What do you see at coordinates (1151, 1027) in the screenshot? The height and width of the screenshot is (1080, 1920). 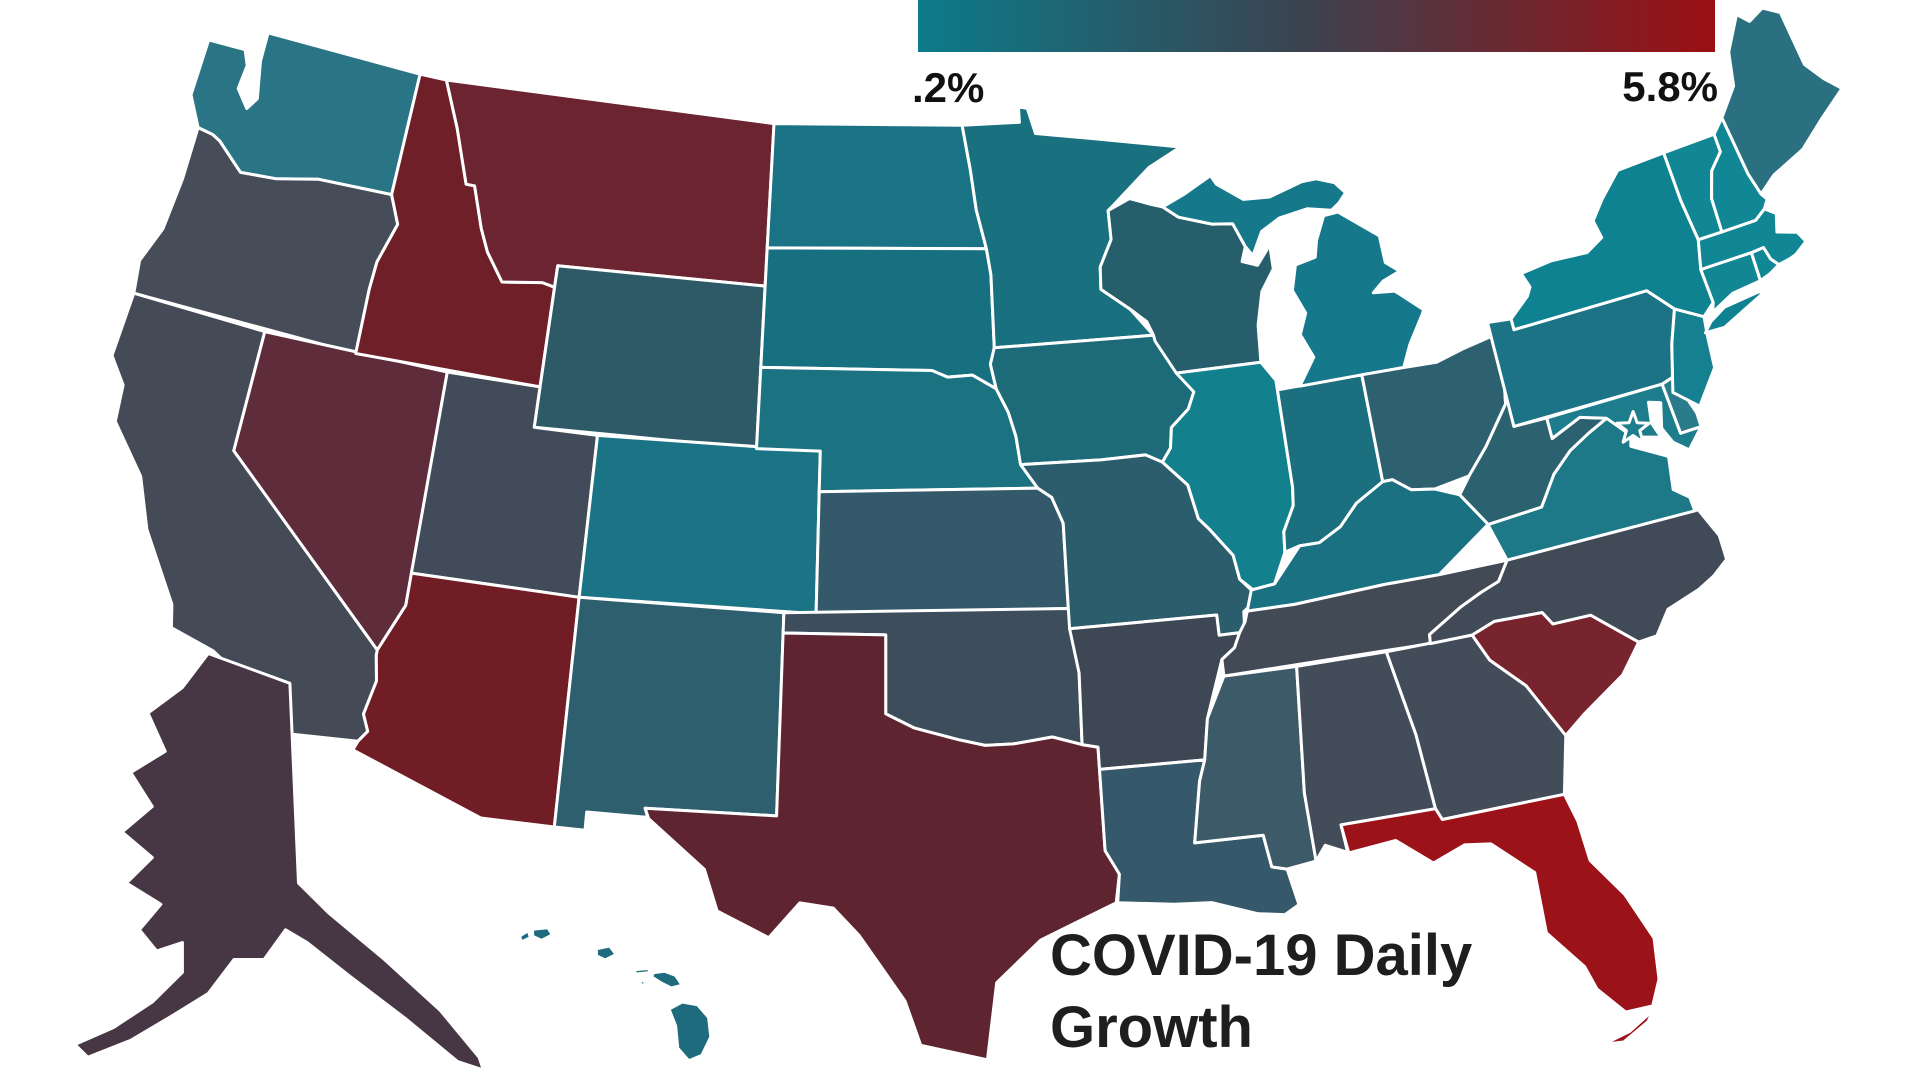 I see `page-title-line2: Growth` at bounding box center [1151, 1027].